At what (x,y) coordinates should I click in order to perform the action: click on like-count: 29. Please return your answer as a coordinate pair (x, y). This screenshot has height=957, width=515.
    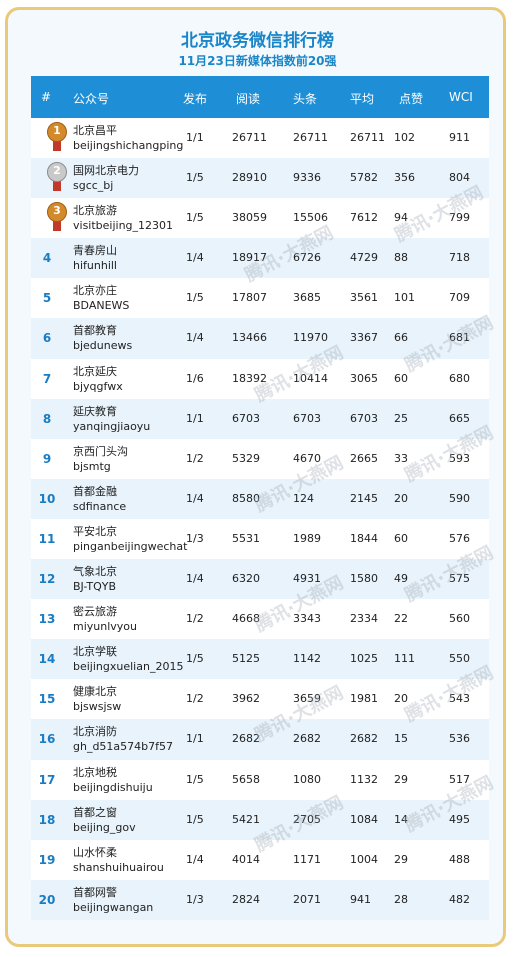
    Looking at the image, I should click on (401, 779).